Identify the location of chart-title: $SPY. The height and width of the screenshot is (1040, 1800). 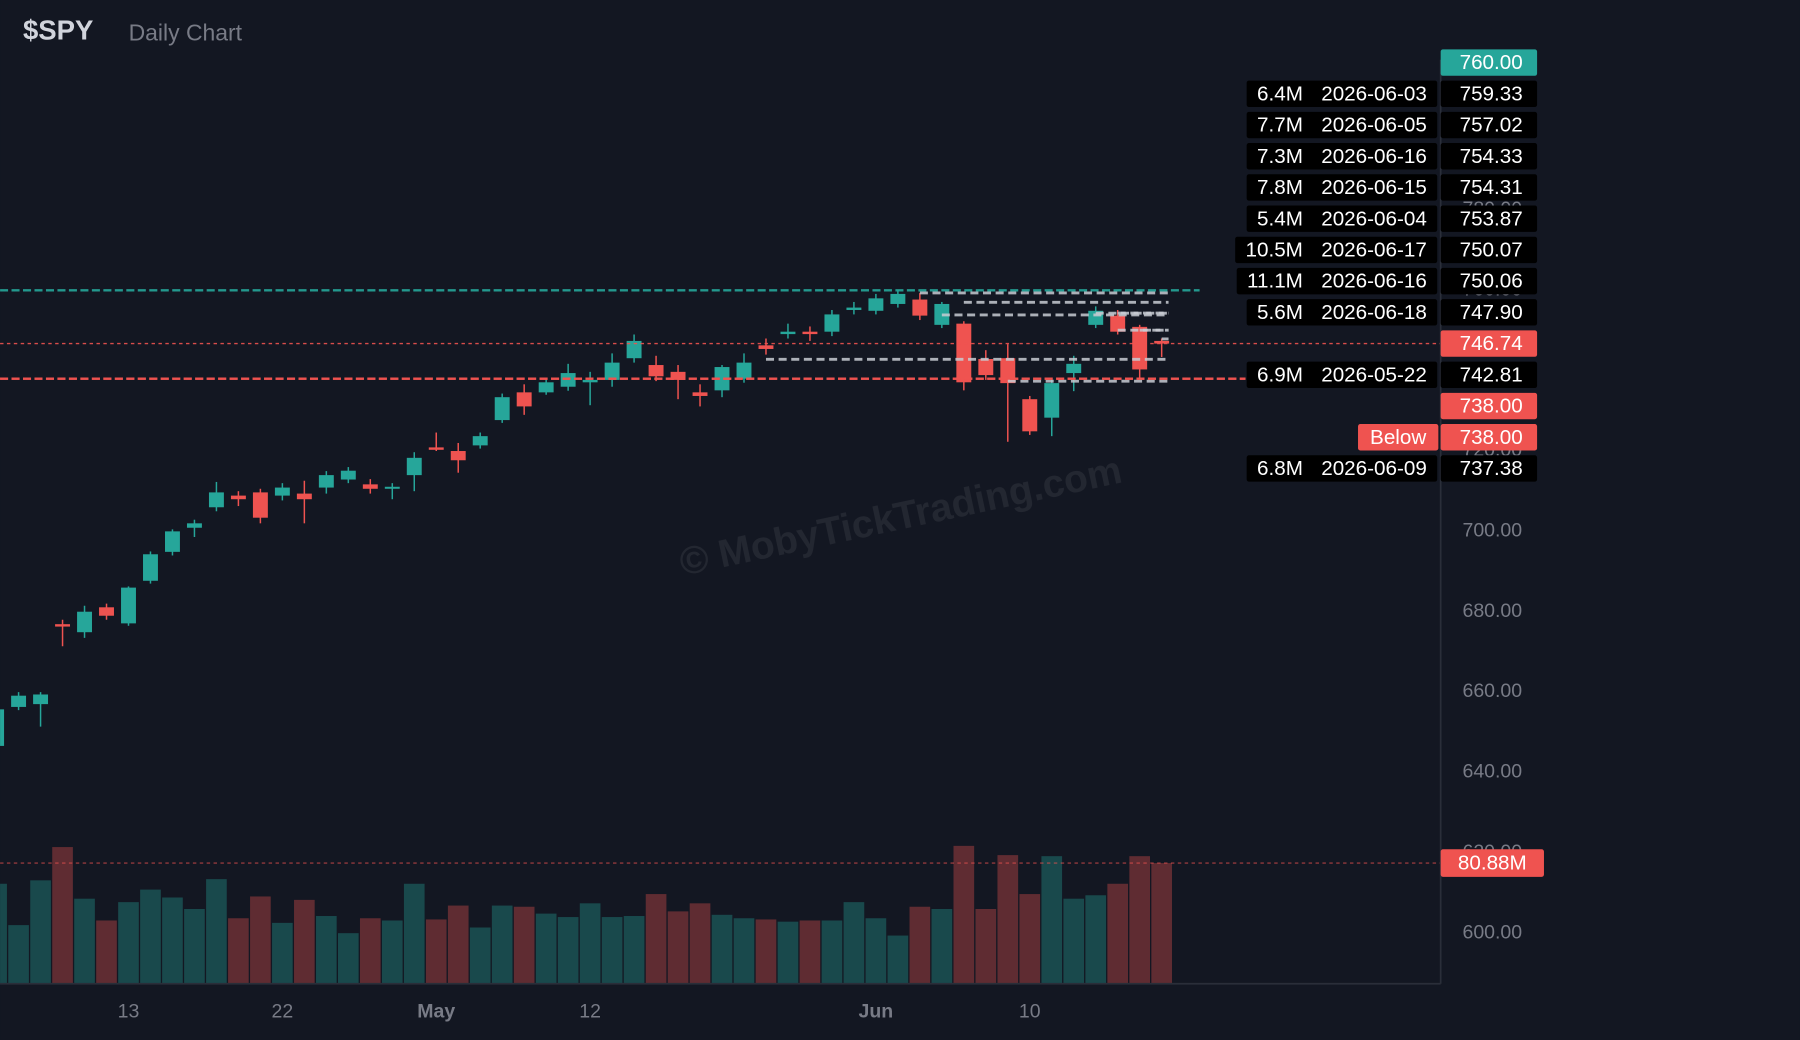
(58, 29).